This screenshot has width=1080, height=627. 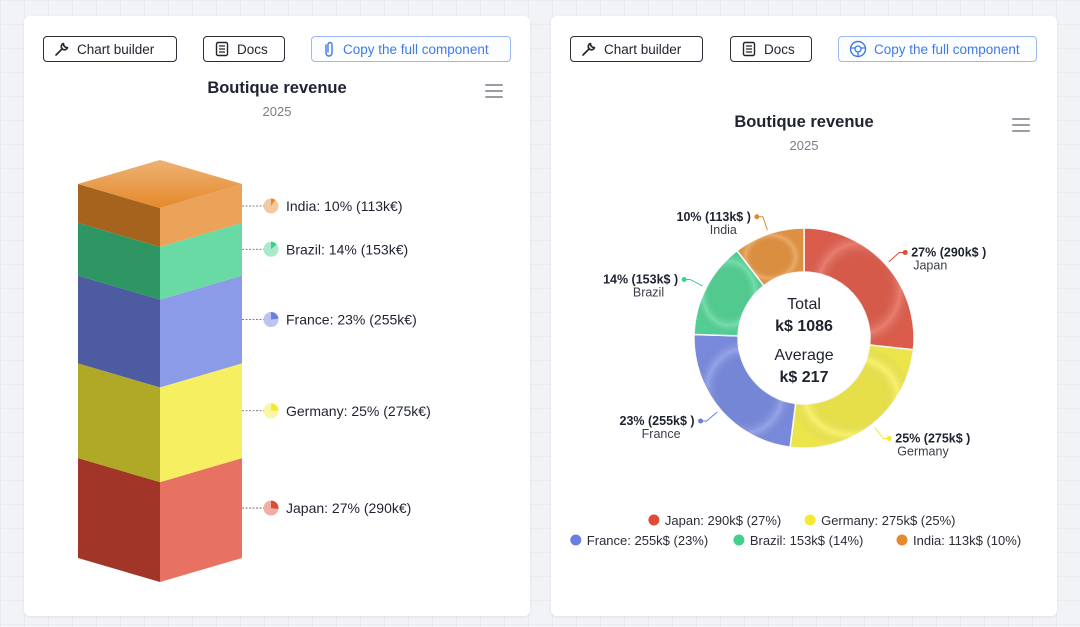 I want to click on stack-segment-japan, so click(x=160, y=520).